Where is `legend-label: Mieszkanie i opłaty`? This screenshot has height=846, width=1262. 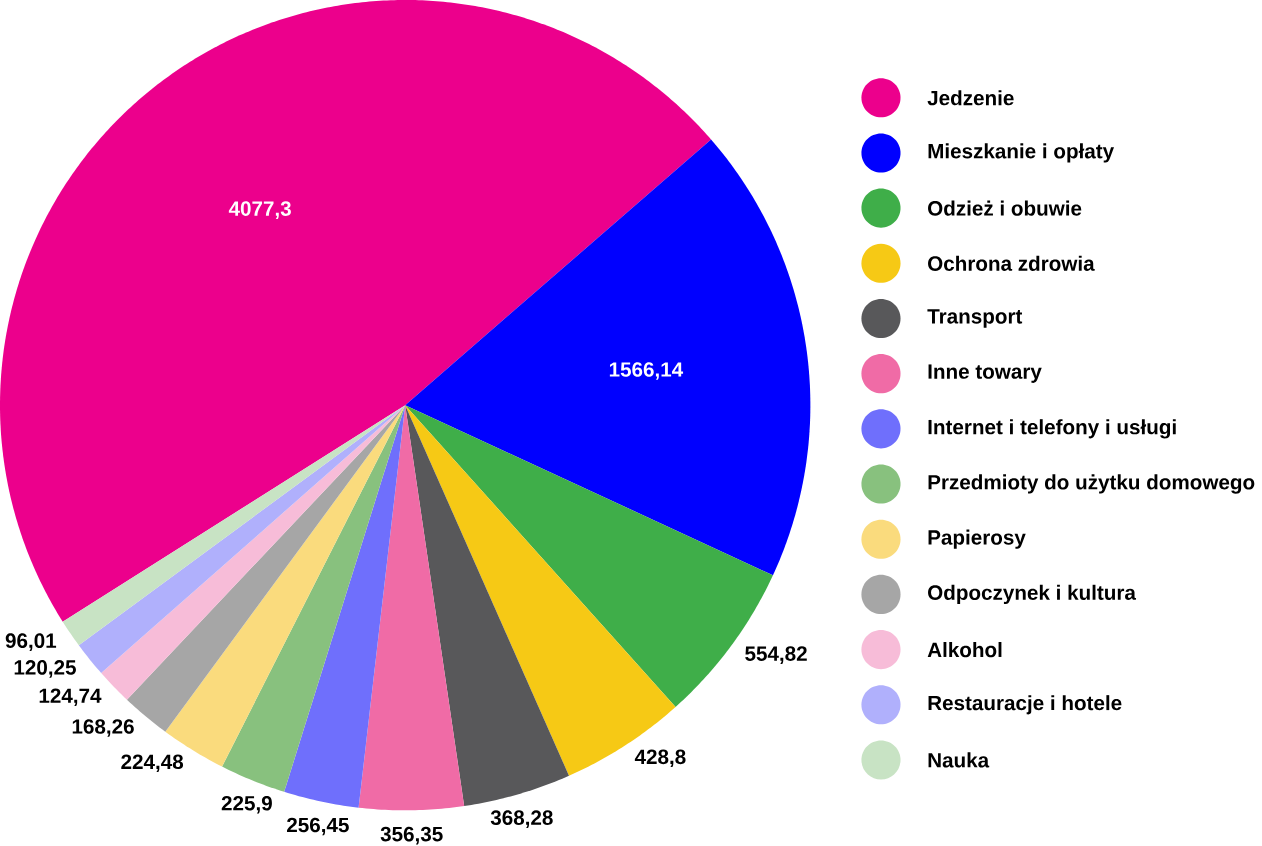 legend-label: Mieszkanie i opłaty is located at coordinates (1021, 153).